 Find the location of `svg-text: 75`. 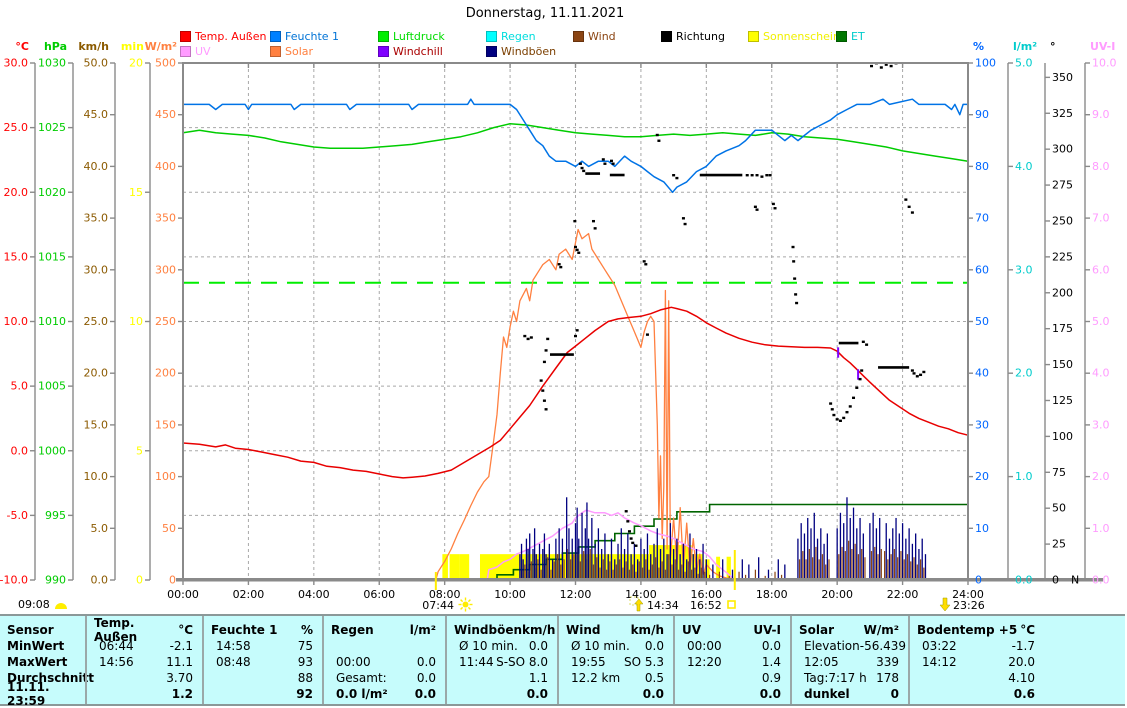

svg-text: 75 is located at coordinates (1059, 472).